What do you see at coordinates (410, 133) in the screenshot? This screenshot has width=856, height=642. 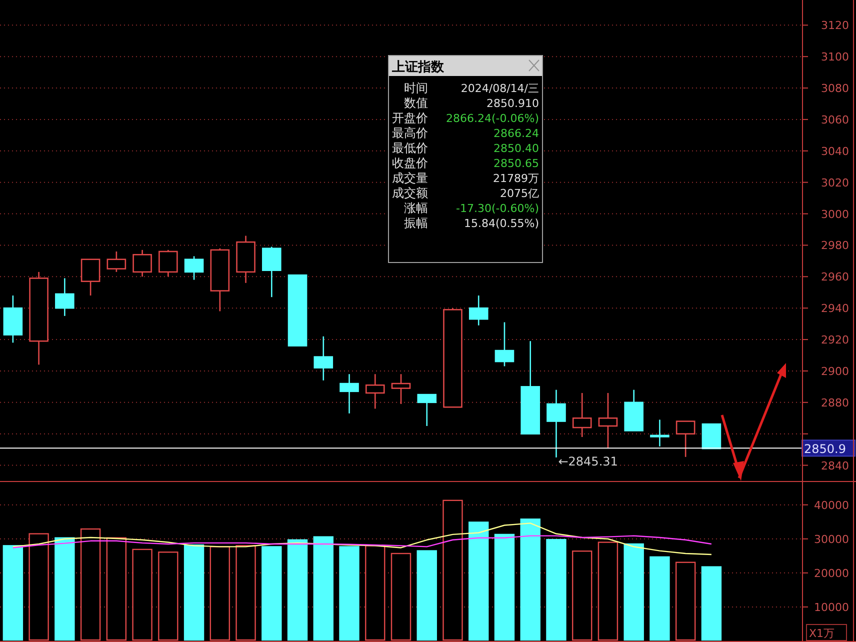 I see `annotation: 最高价` at bounding box center [410, 133].